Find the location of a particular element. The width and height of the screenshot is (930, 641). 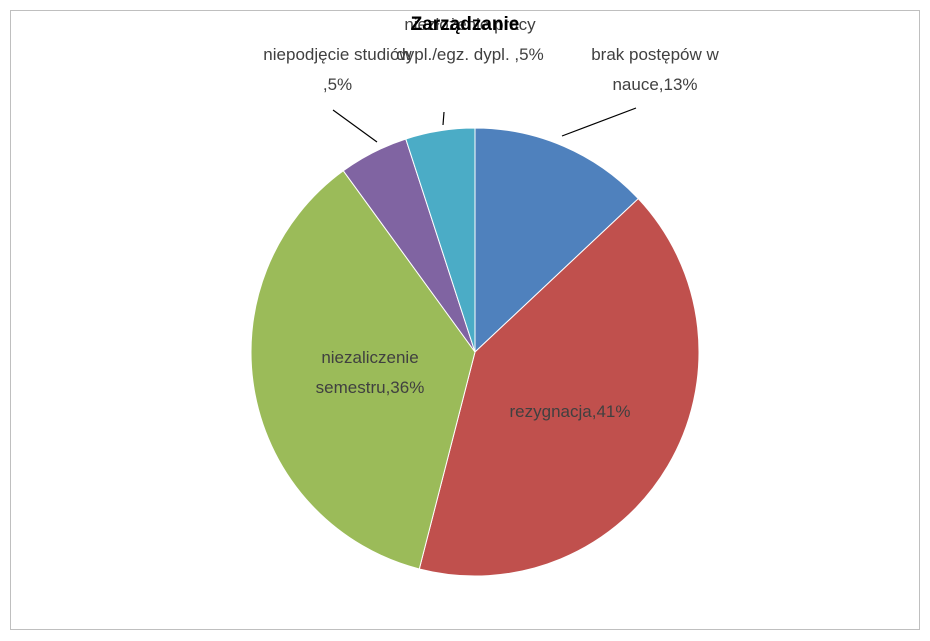

data-label: brak postępów w nauce,13% is located at coordinates (655, 70).